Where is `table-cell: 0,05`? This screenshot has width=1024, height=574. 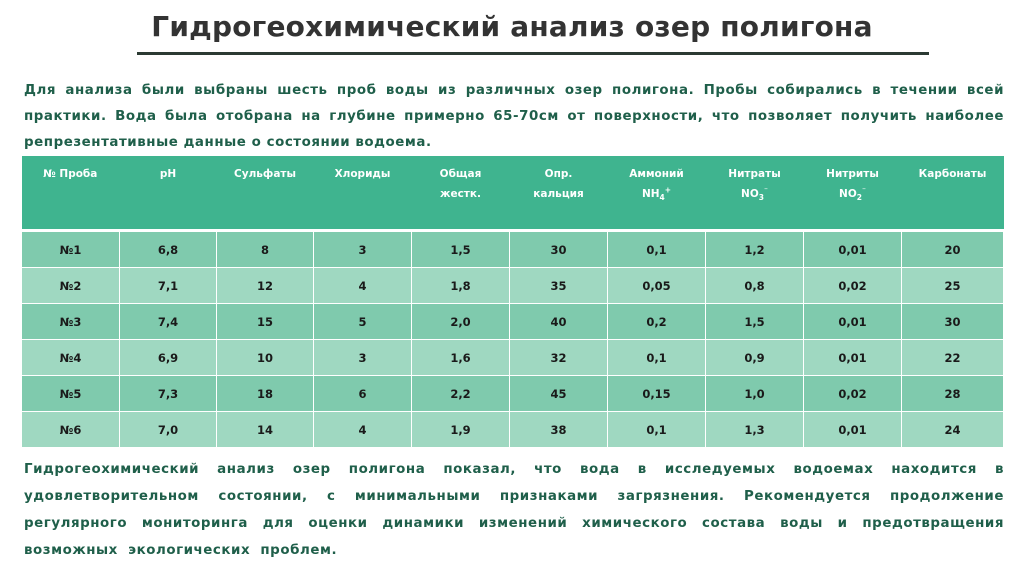 table-cell: 0,05 is located at coordinates (656, 285).